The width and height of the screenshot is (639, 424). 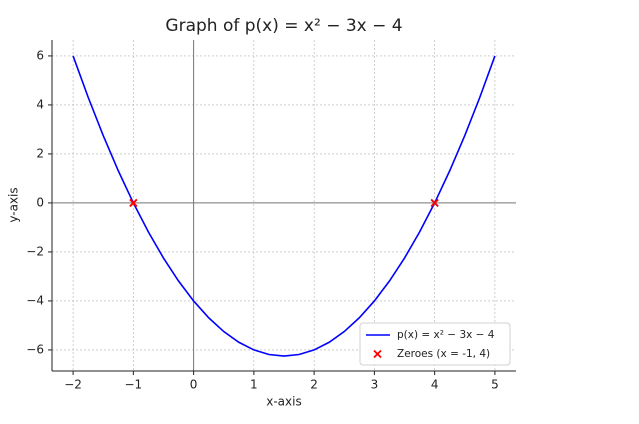 What do you see at coordinates (35, 300) in the screenshot?
I see `y-tick-label: −4` at bounding box center [35, 300].